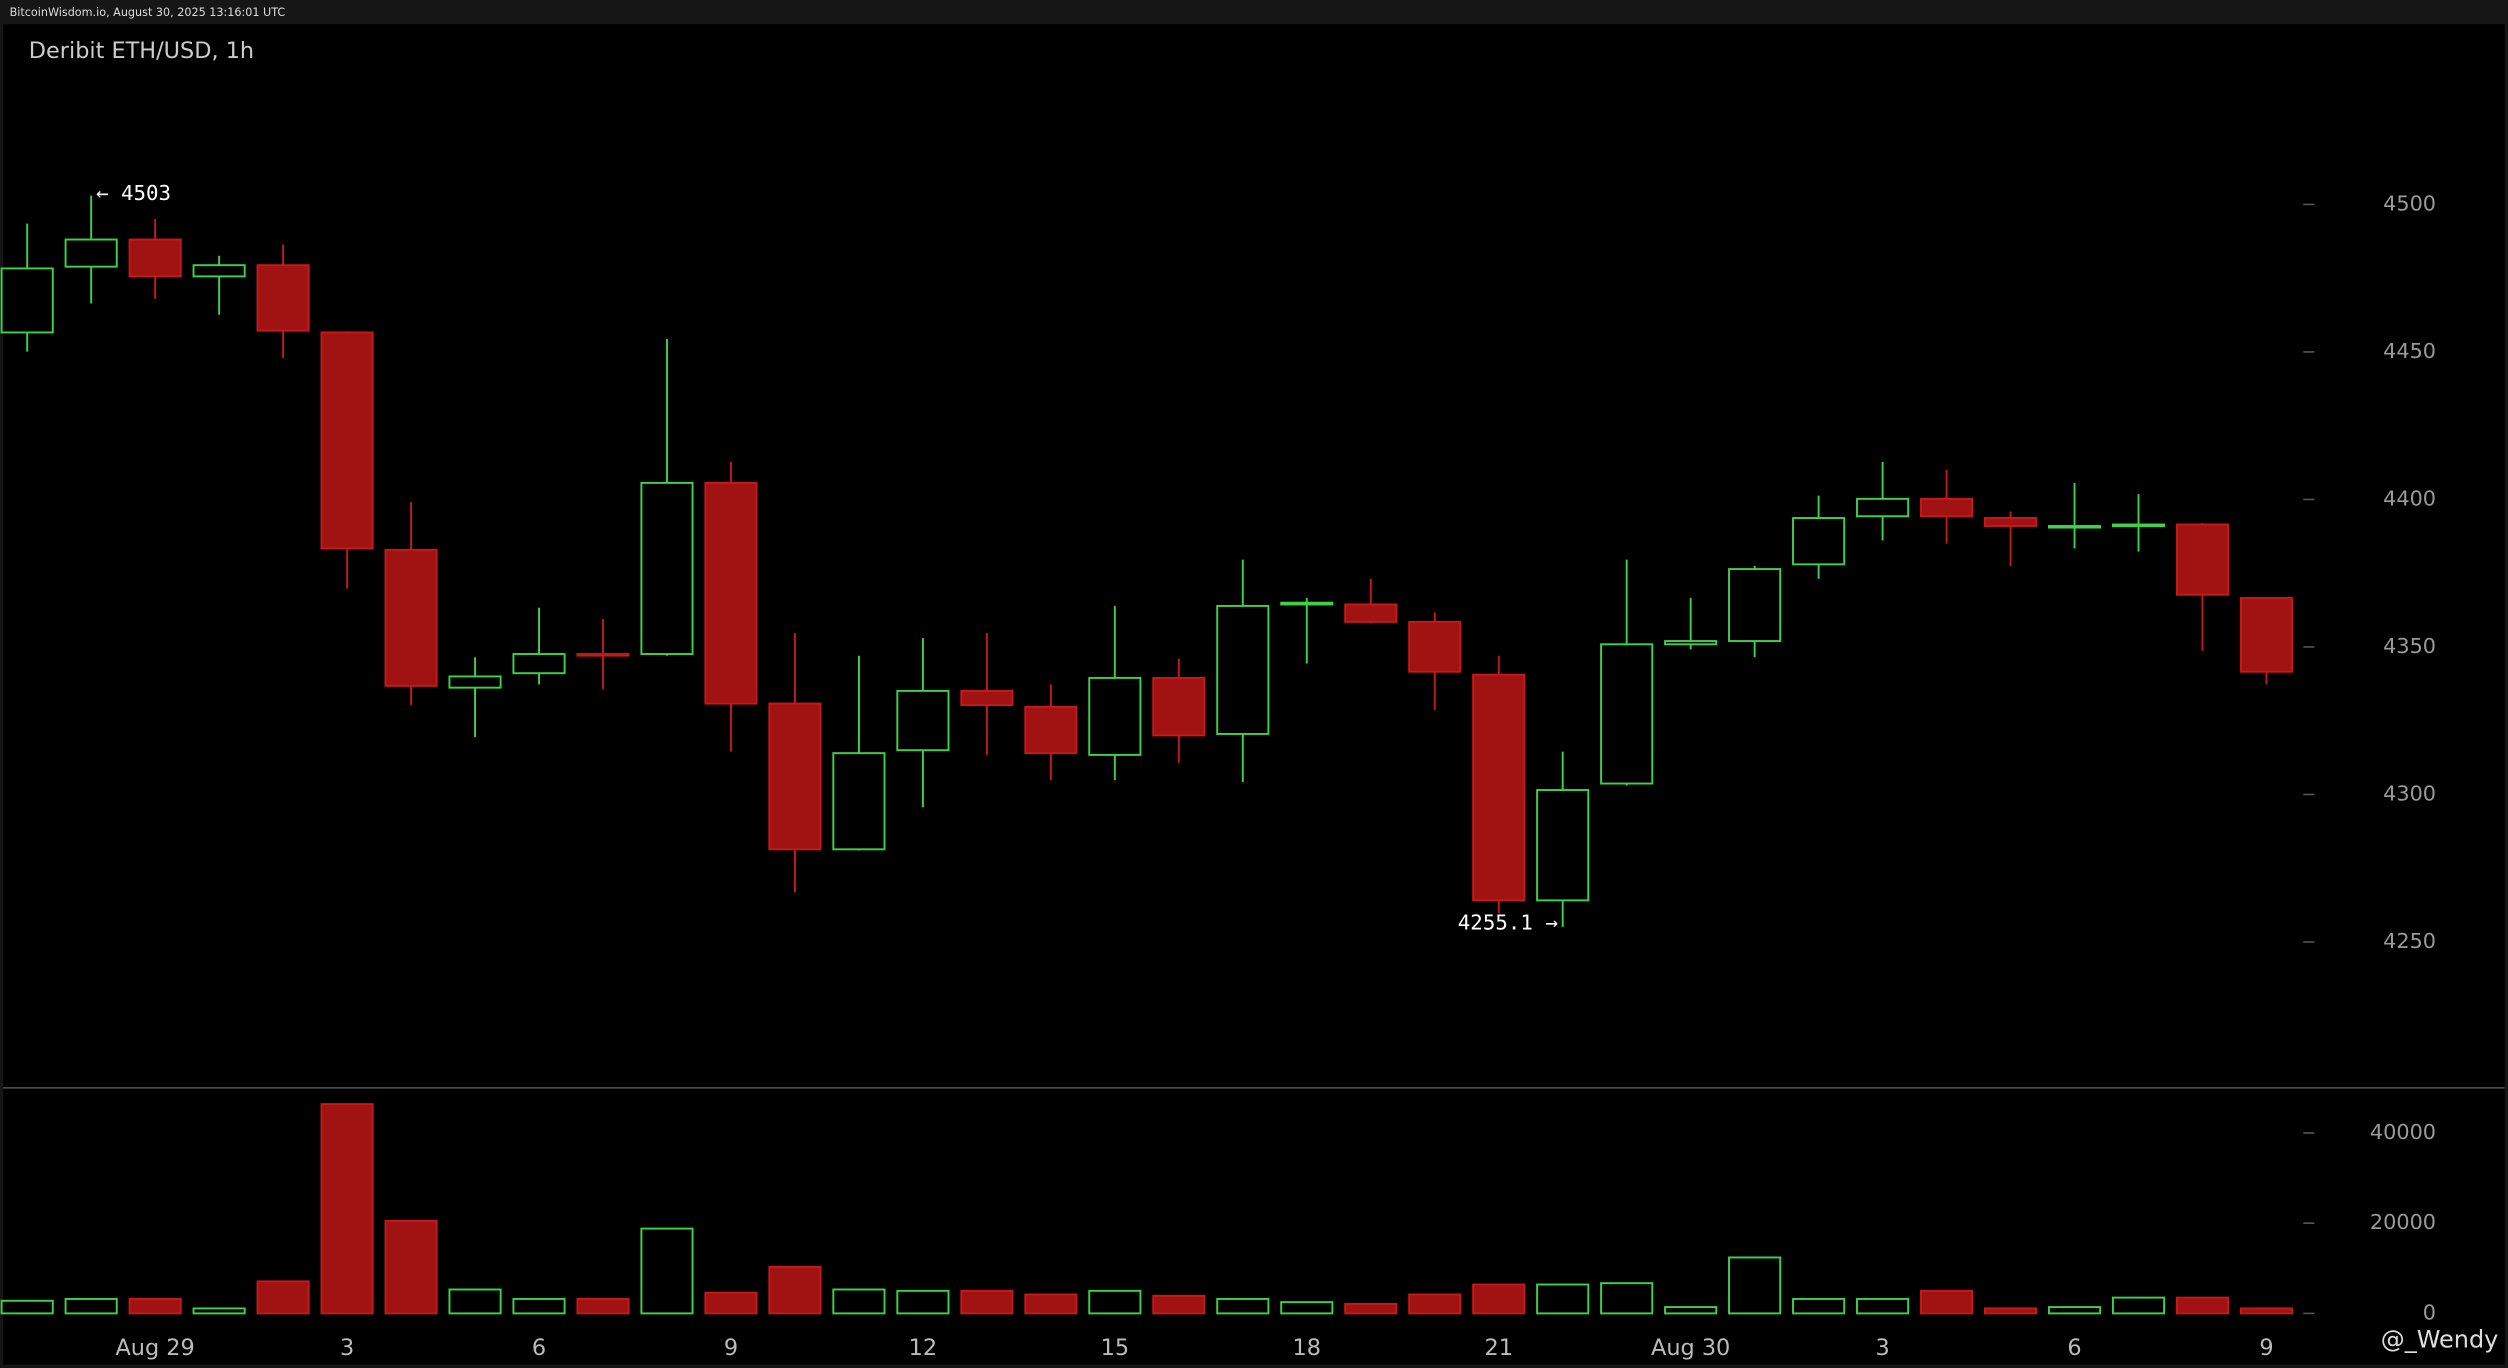 This screenshot has width=2508, height=1368. I want to click on x-tick-label: 18, so click(1307, 1348).